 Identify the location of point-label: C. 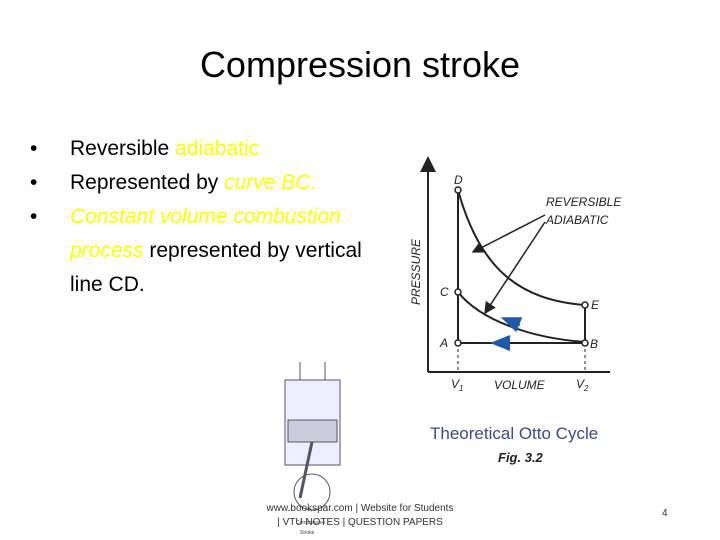
(444, 292).